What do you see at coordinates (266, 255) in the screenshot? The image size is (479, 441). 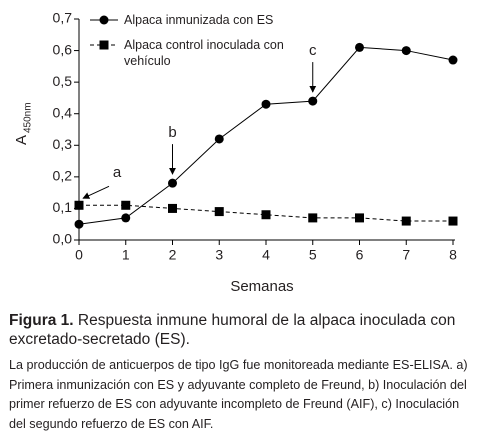 I see `x-tick-label: 4` at bounding box center [266, 255].